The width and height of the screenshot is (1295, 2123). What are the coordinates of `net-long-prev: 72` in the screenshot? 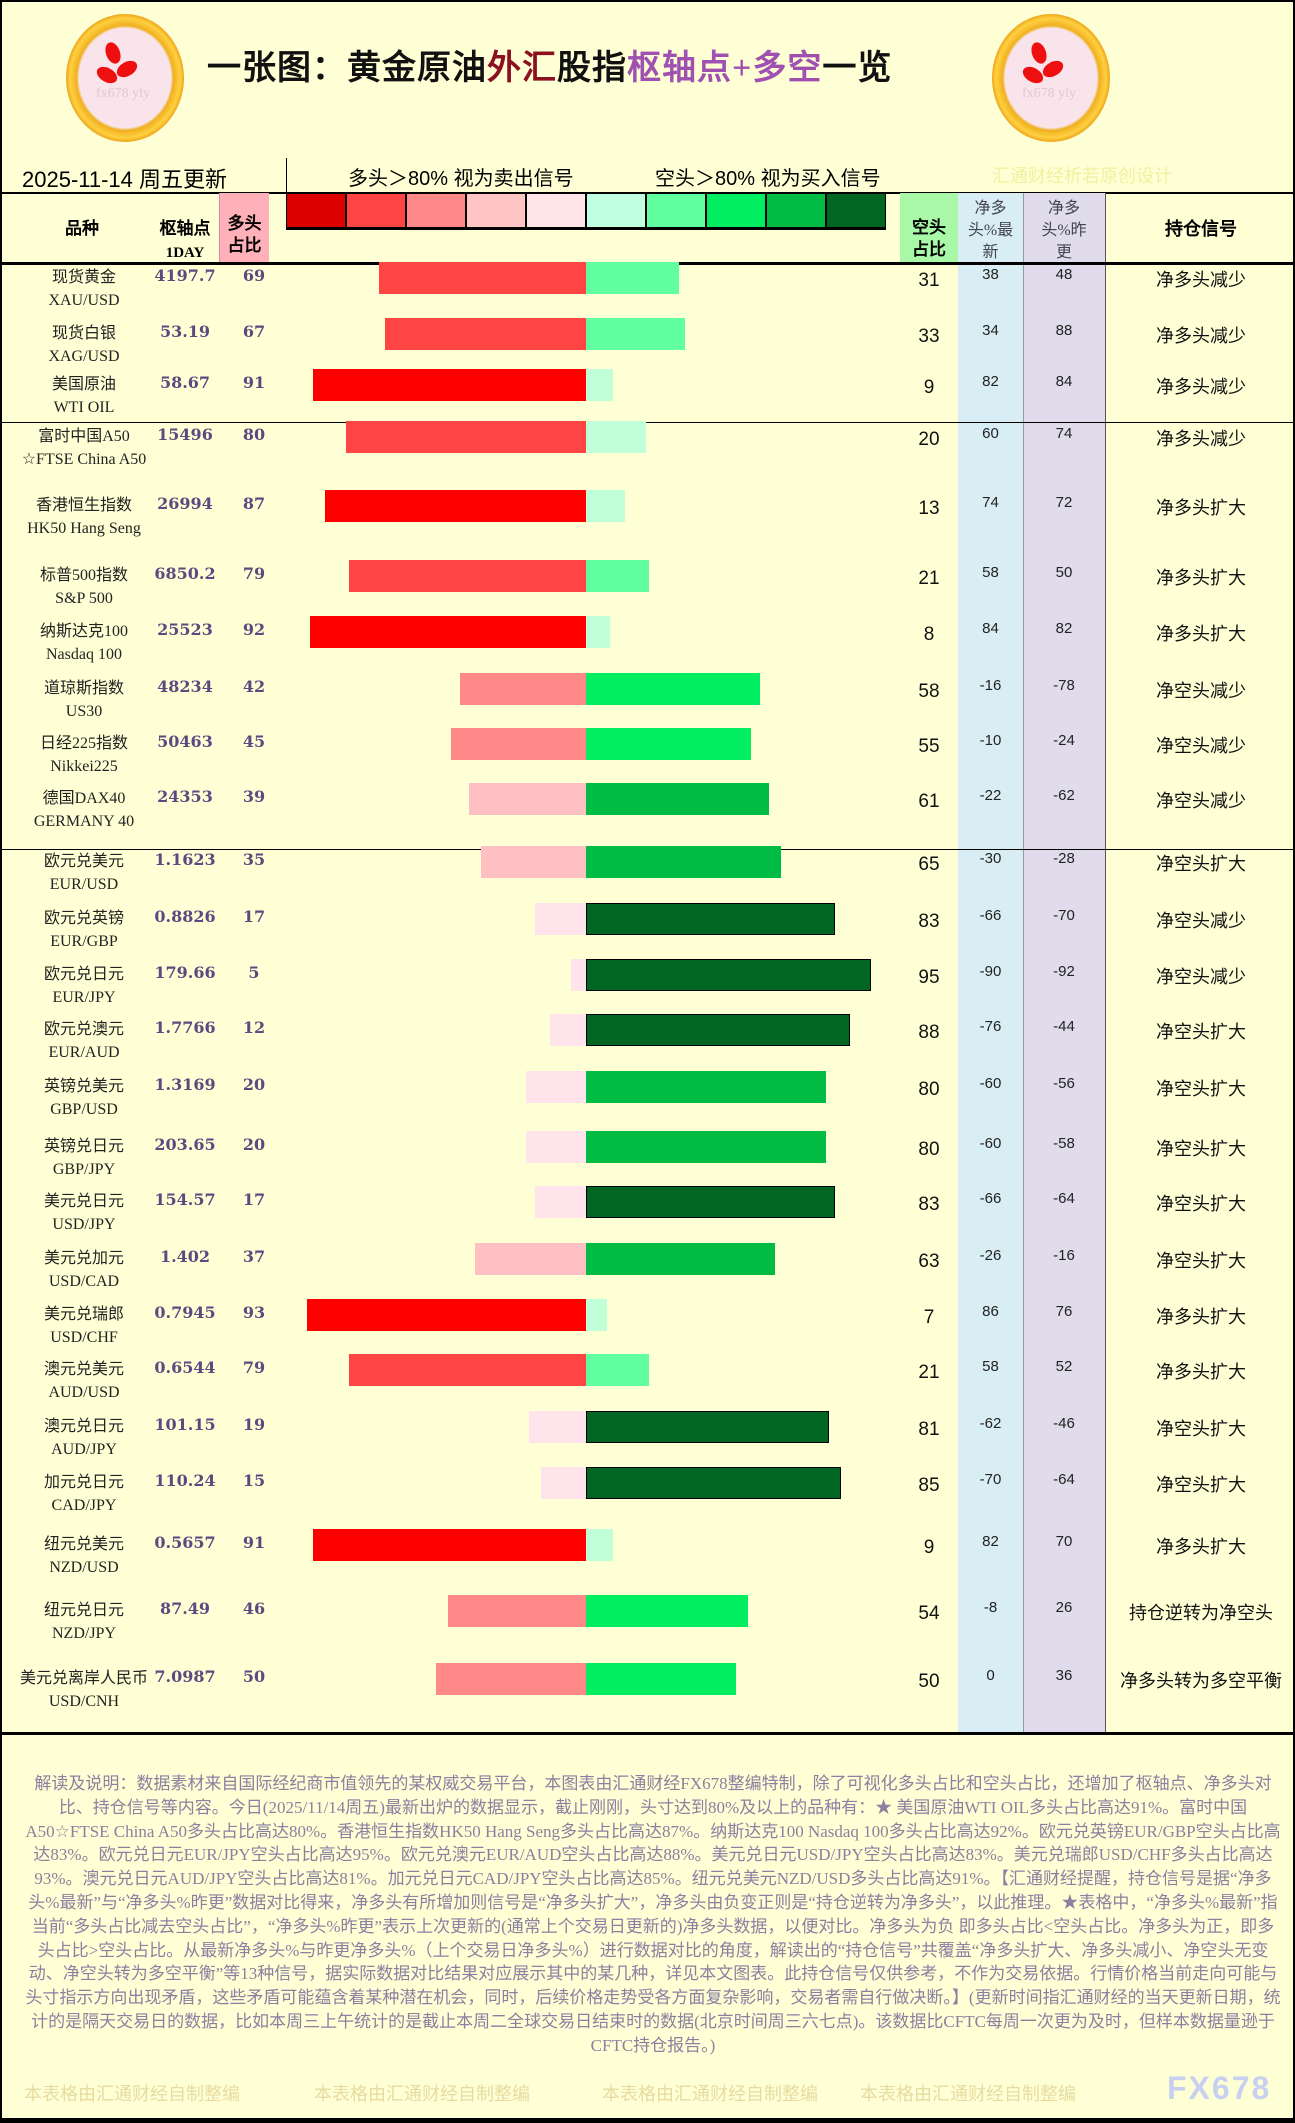 It's located at (1064, 502).